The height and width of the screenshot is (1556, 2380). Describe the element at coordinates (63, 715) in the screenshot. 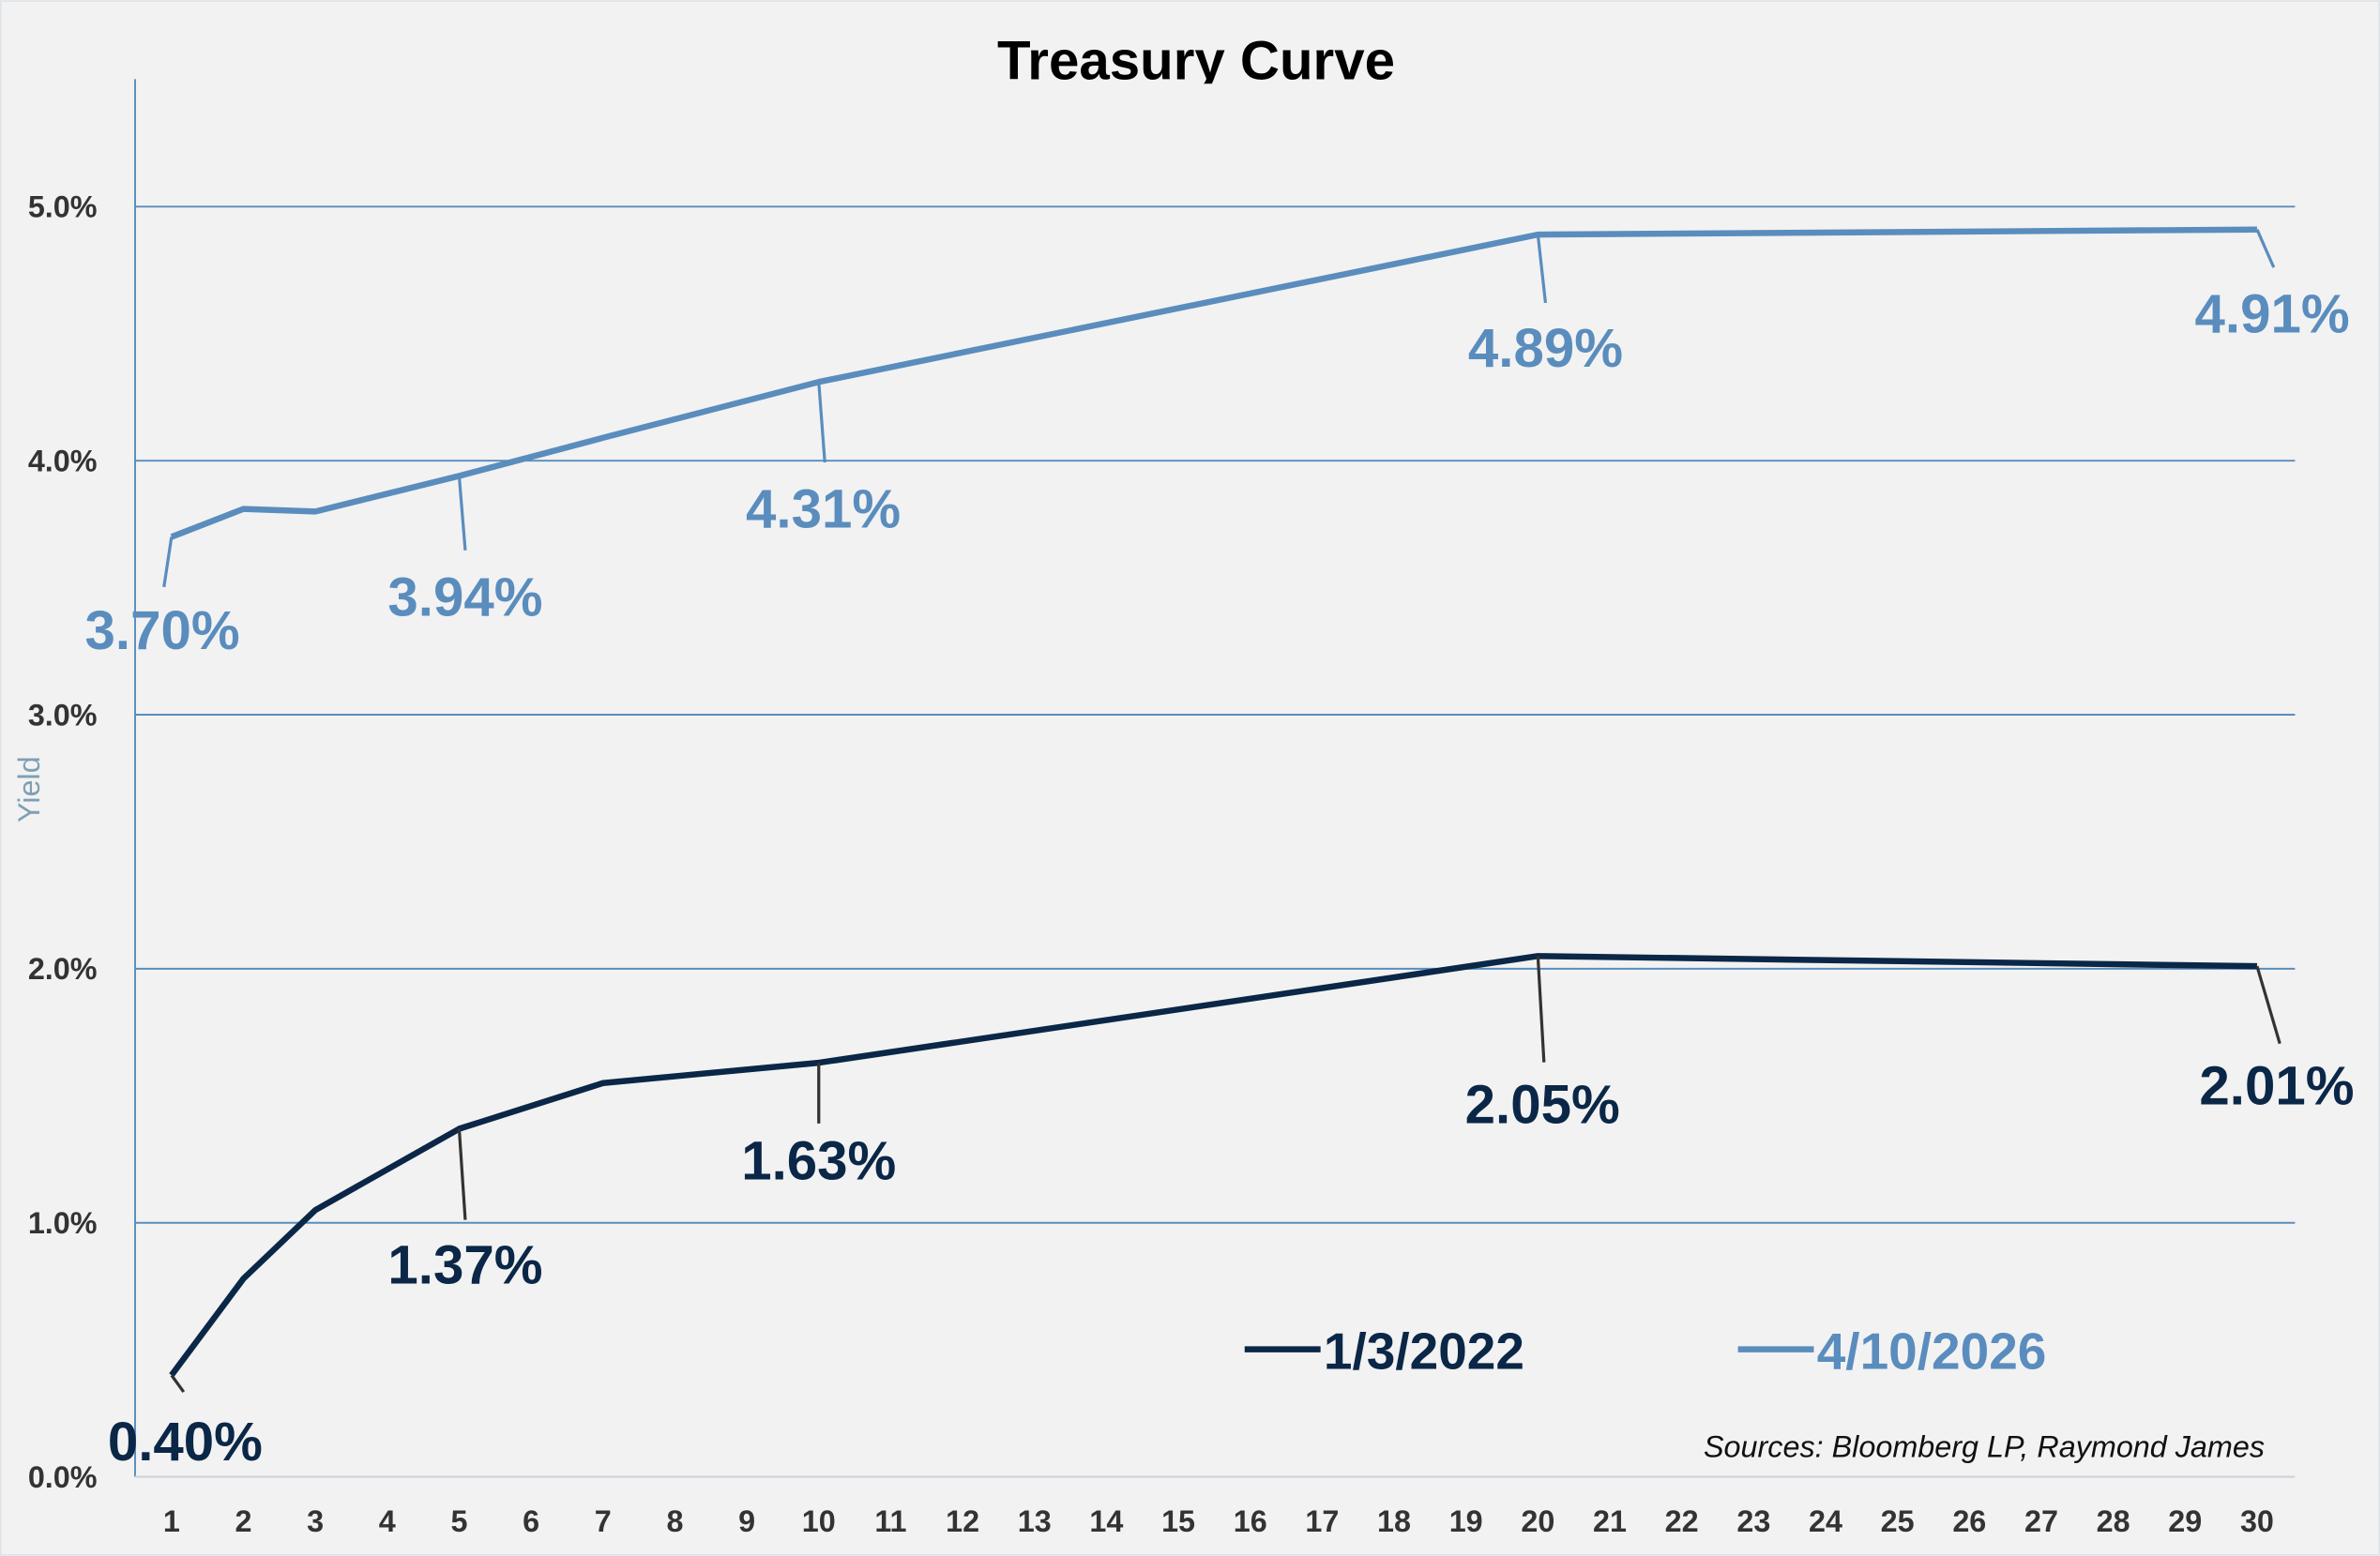

I see `y-tick-label: 3.0%` at that location.